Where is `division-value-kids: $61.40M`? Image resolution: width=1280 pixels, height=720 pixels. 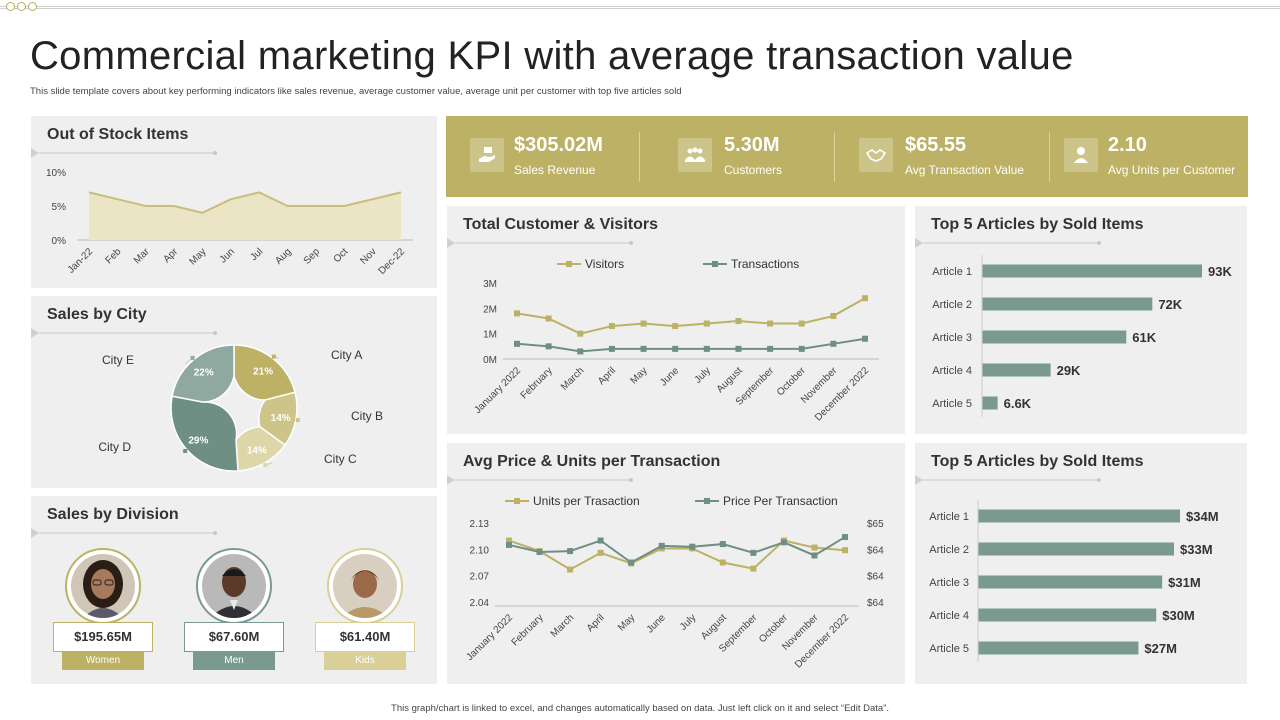
division-value-kids: $61.40M is located at coordinates (365, 637).